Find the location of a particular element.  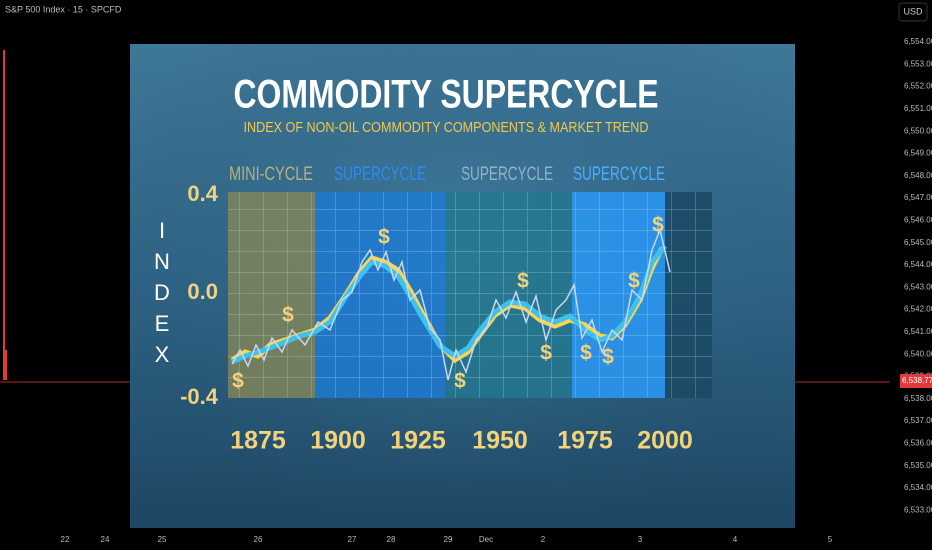

price-label: 6,535.00 is located at coordinates (918, 465).